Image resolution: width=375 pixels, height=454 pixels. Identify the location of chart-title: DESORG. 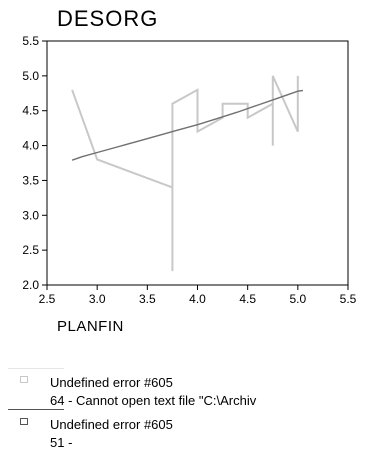
(108, 18).